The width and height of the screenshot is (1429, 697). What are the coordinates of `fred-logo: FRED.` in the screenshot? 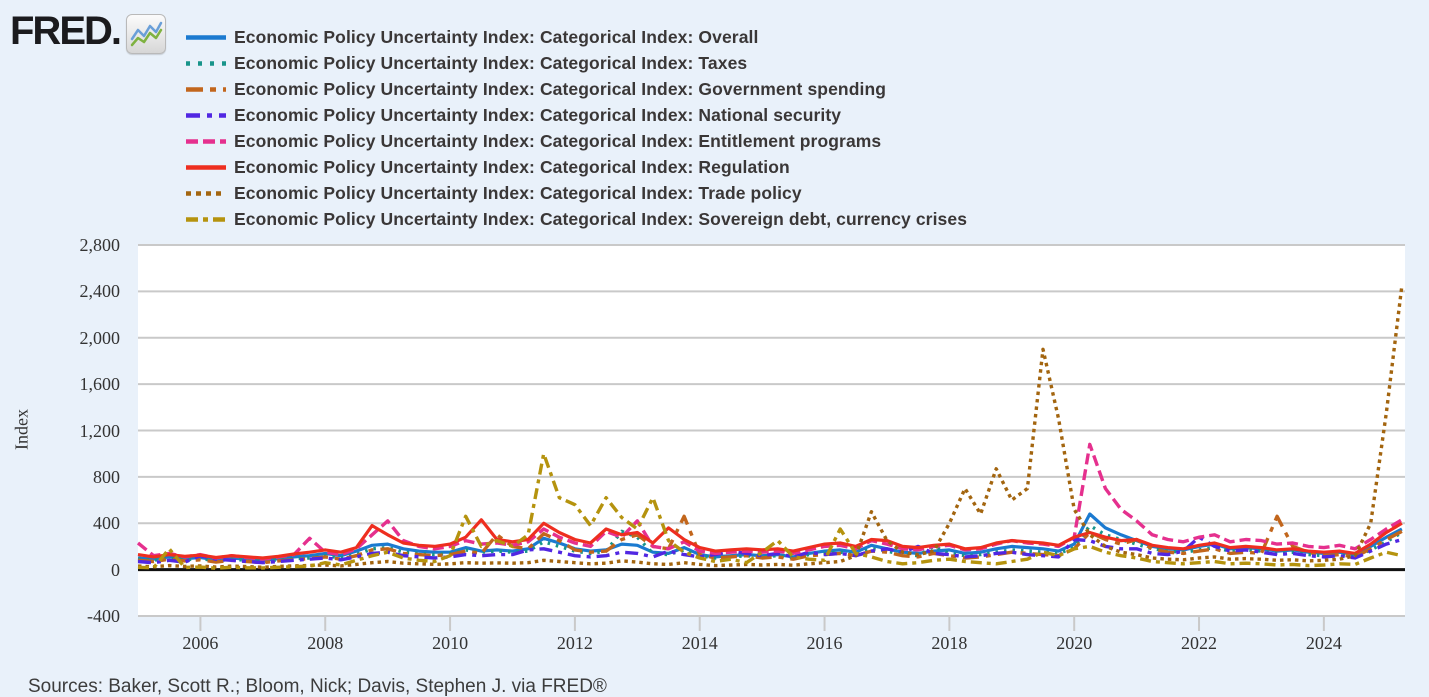 It's located at (88, 31).